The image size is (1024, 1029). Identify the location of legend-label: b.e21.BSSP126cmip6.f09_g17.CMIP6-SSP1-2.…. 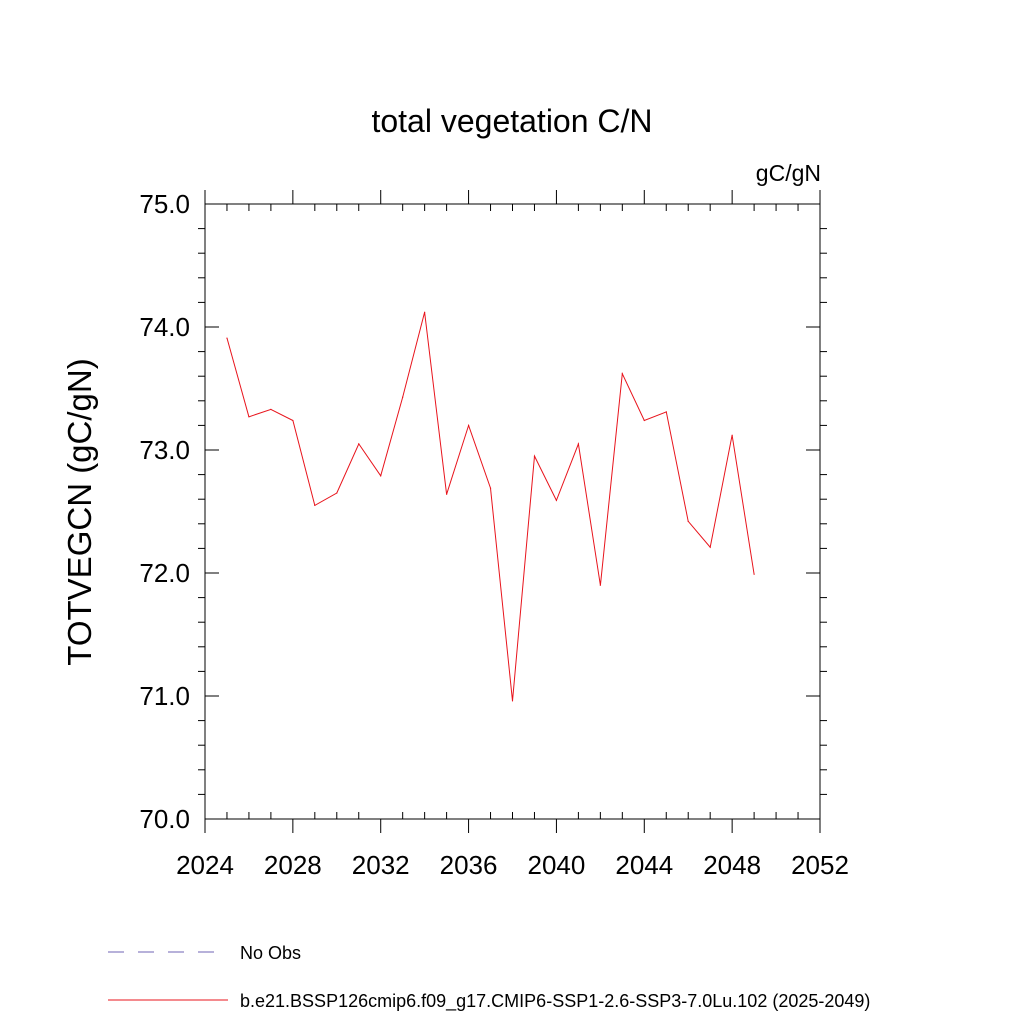
(555, 1001).